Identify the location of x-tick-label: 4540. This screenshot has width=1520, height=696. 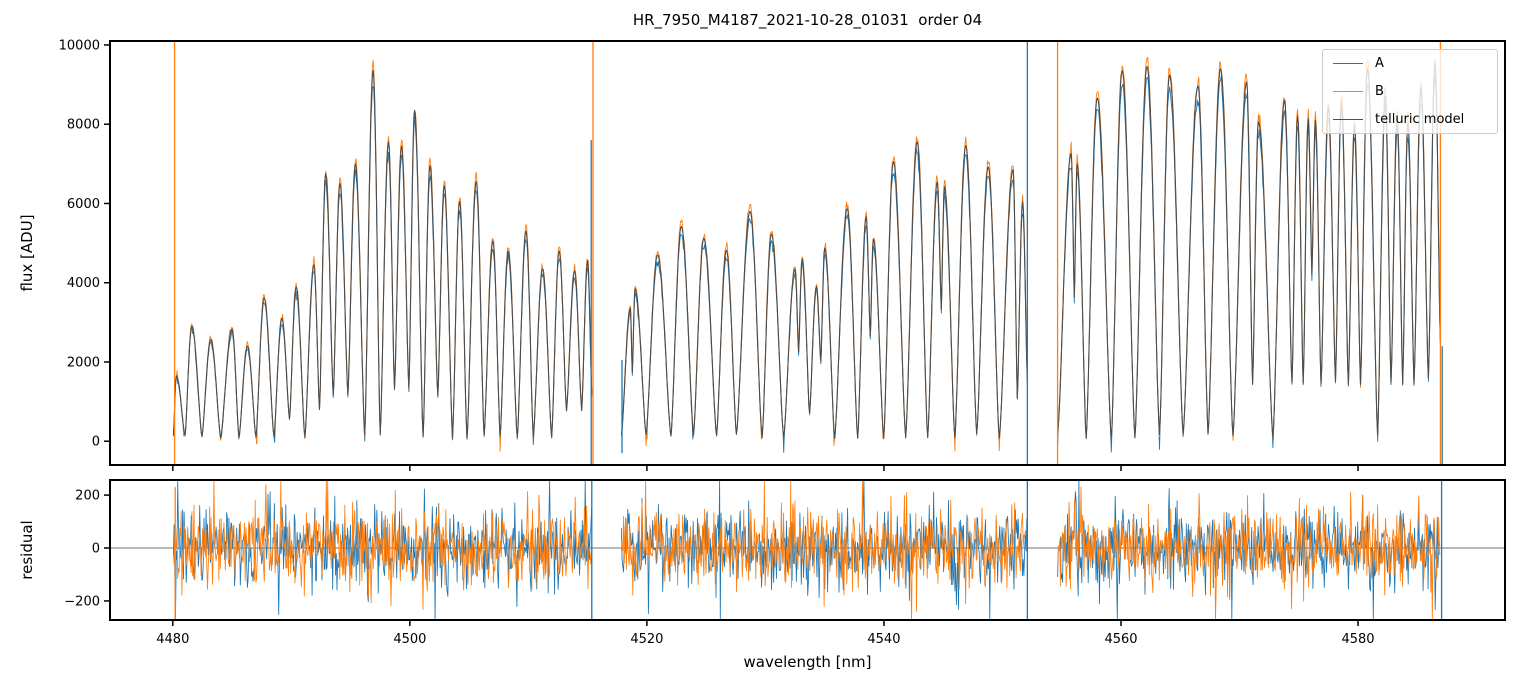
(883, 639).